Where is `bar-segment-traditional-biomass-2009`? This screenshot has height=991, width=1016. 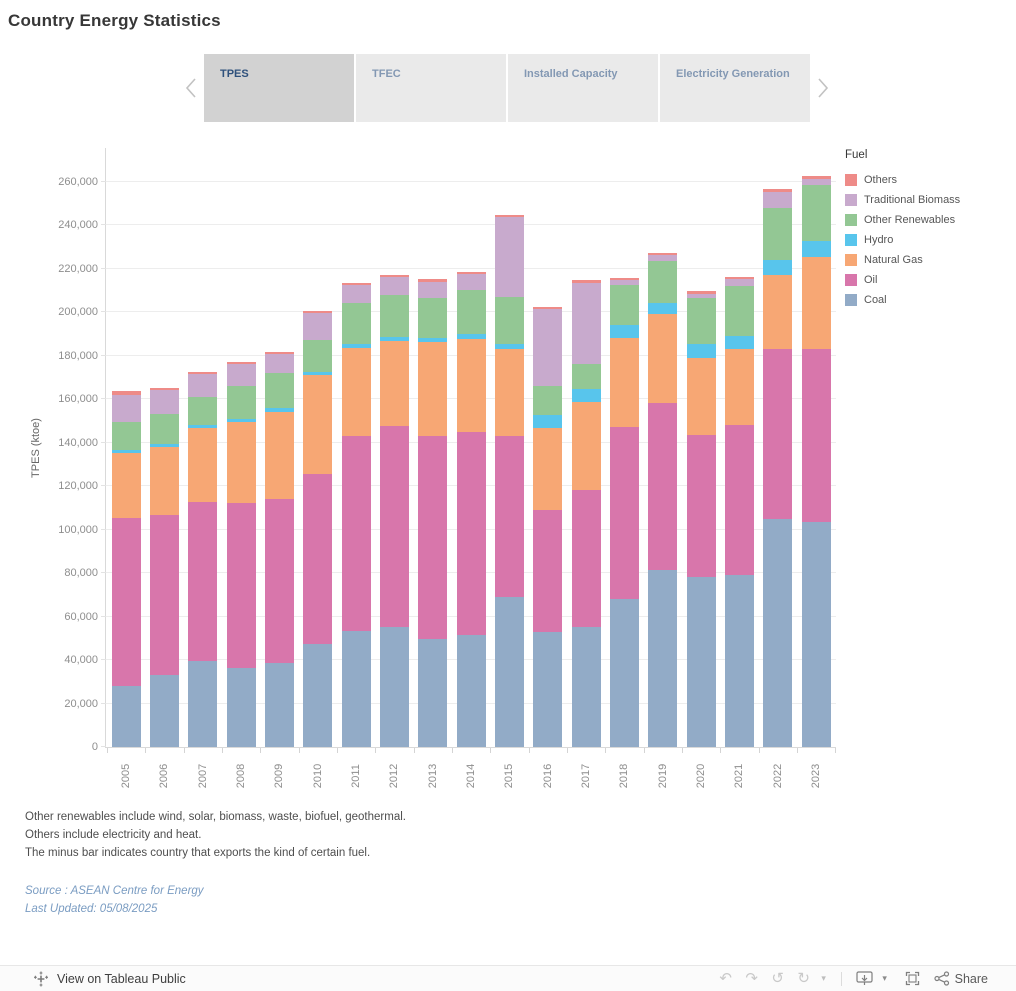
bar-segment-traditional-biomass-2009 is located at coordinates (279, 363).